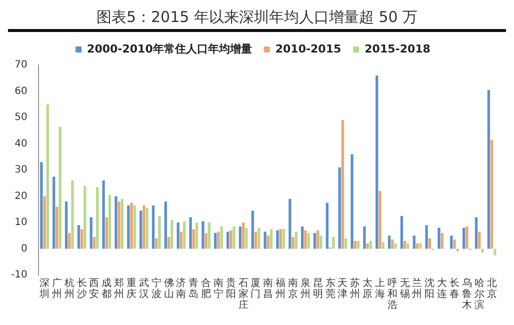 This screenshot has width=514, height=325. Describe the element at coordinates (19, 275) in the screenshot. I see `y-tick-label: -10` at that location.